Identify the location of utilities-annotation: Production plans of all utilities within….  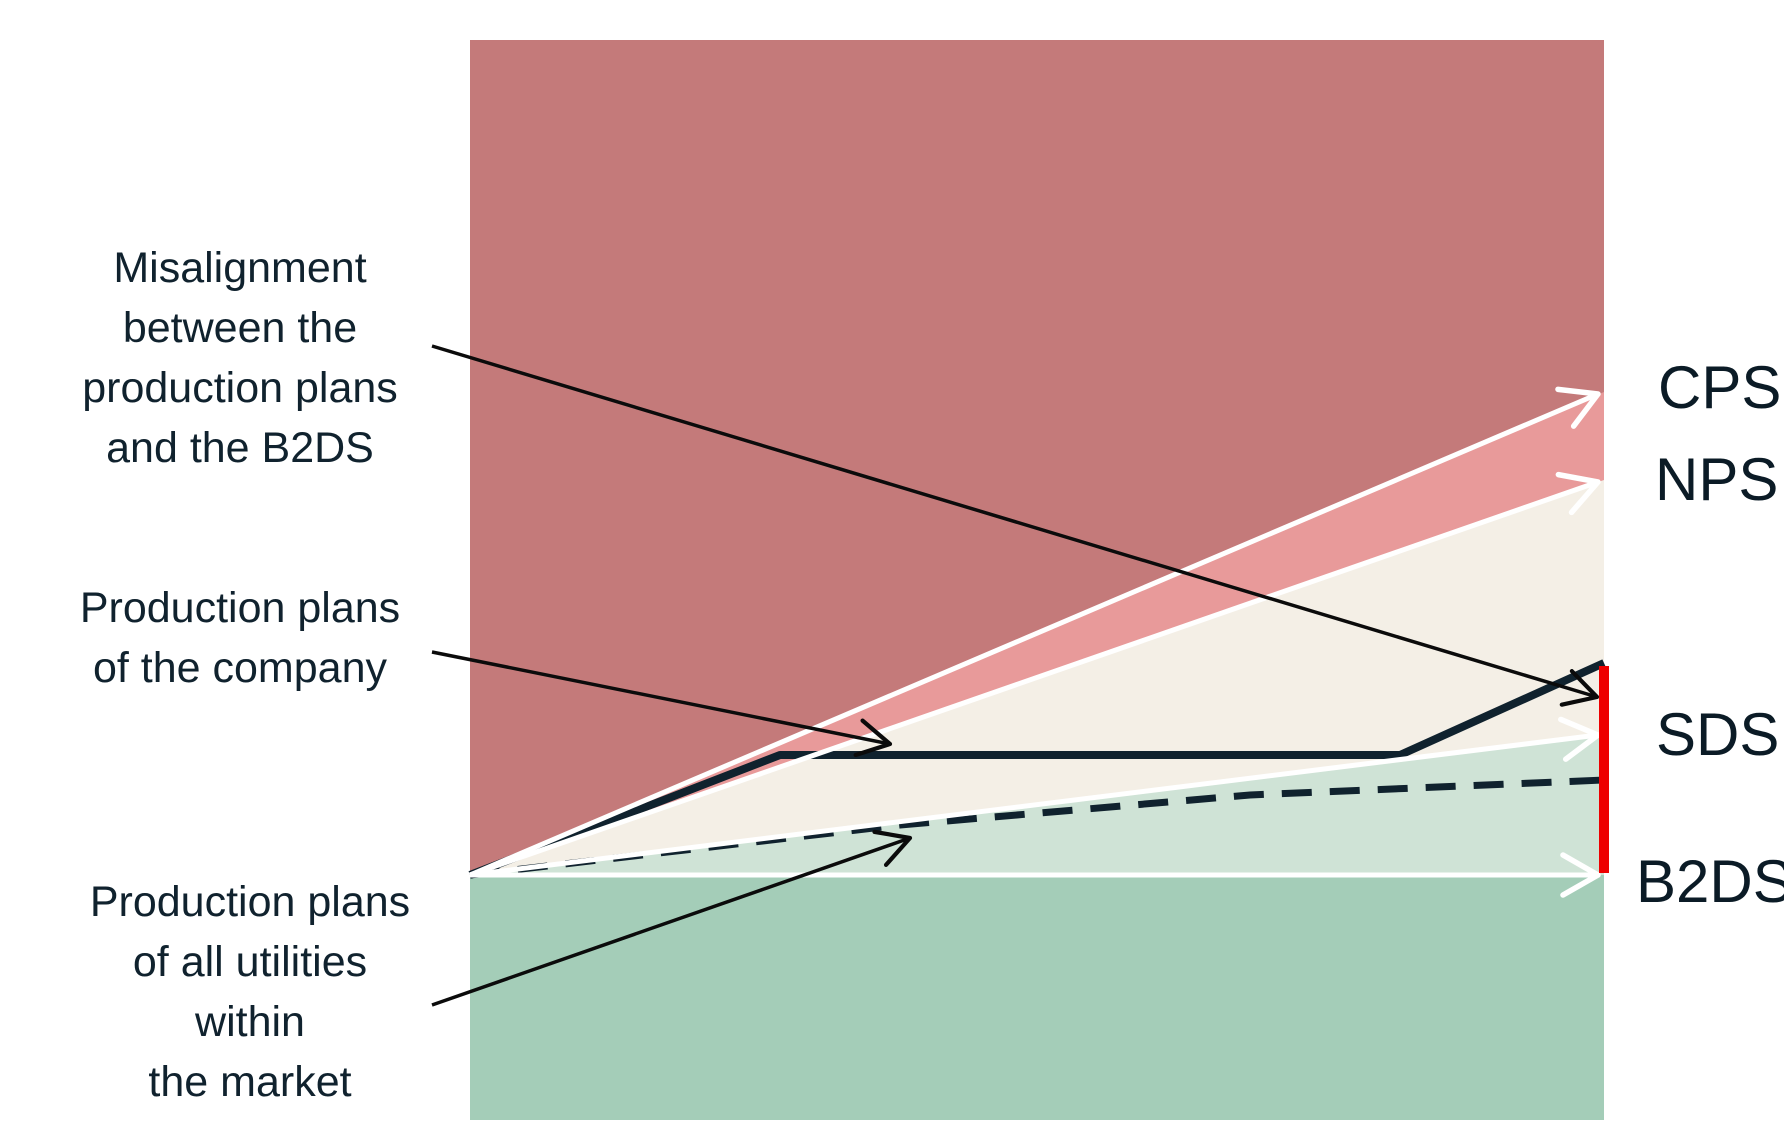
(250, 992).